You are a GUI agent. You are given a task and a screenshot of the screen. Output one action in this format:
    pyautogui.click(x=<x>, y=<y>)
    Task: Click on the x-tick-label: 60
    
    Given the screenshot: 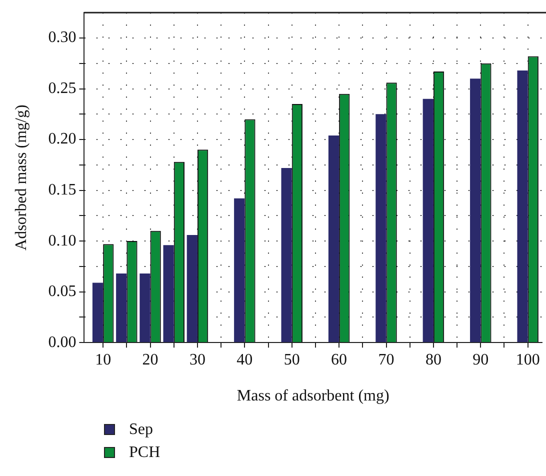 What is the action you would take?
    pyautogui.click(x=339, y=359)
    